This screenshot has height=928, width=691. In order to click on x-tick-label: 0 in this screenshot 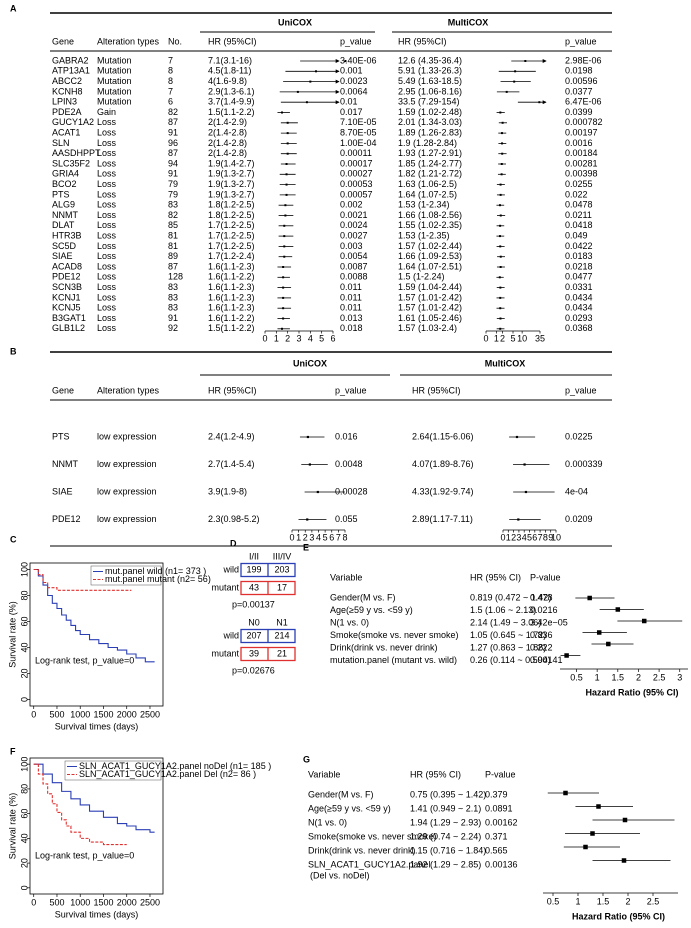, I will do `click(502, 537)`.